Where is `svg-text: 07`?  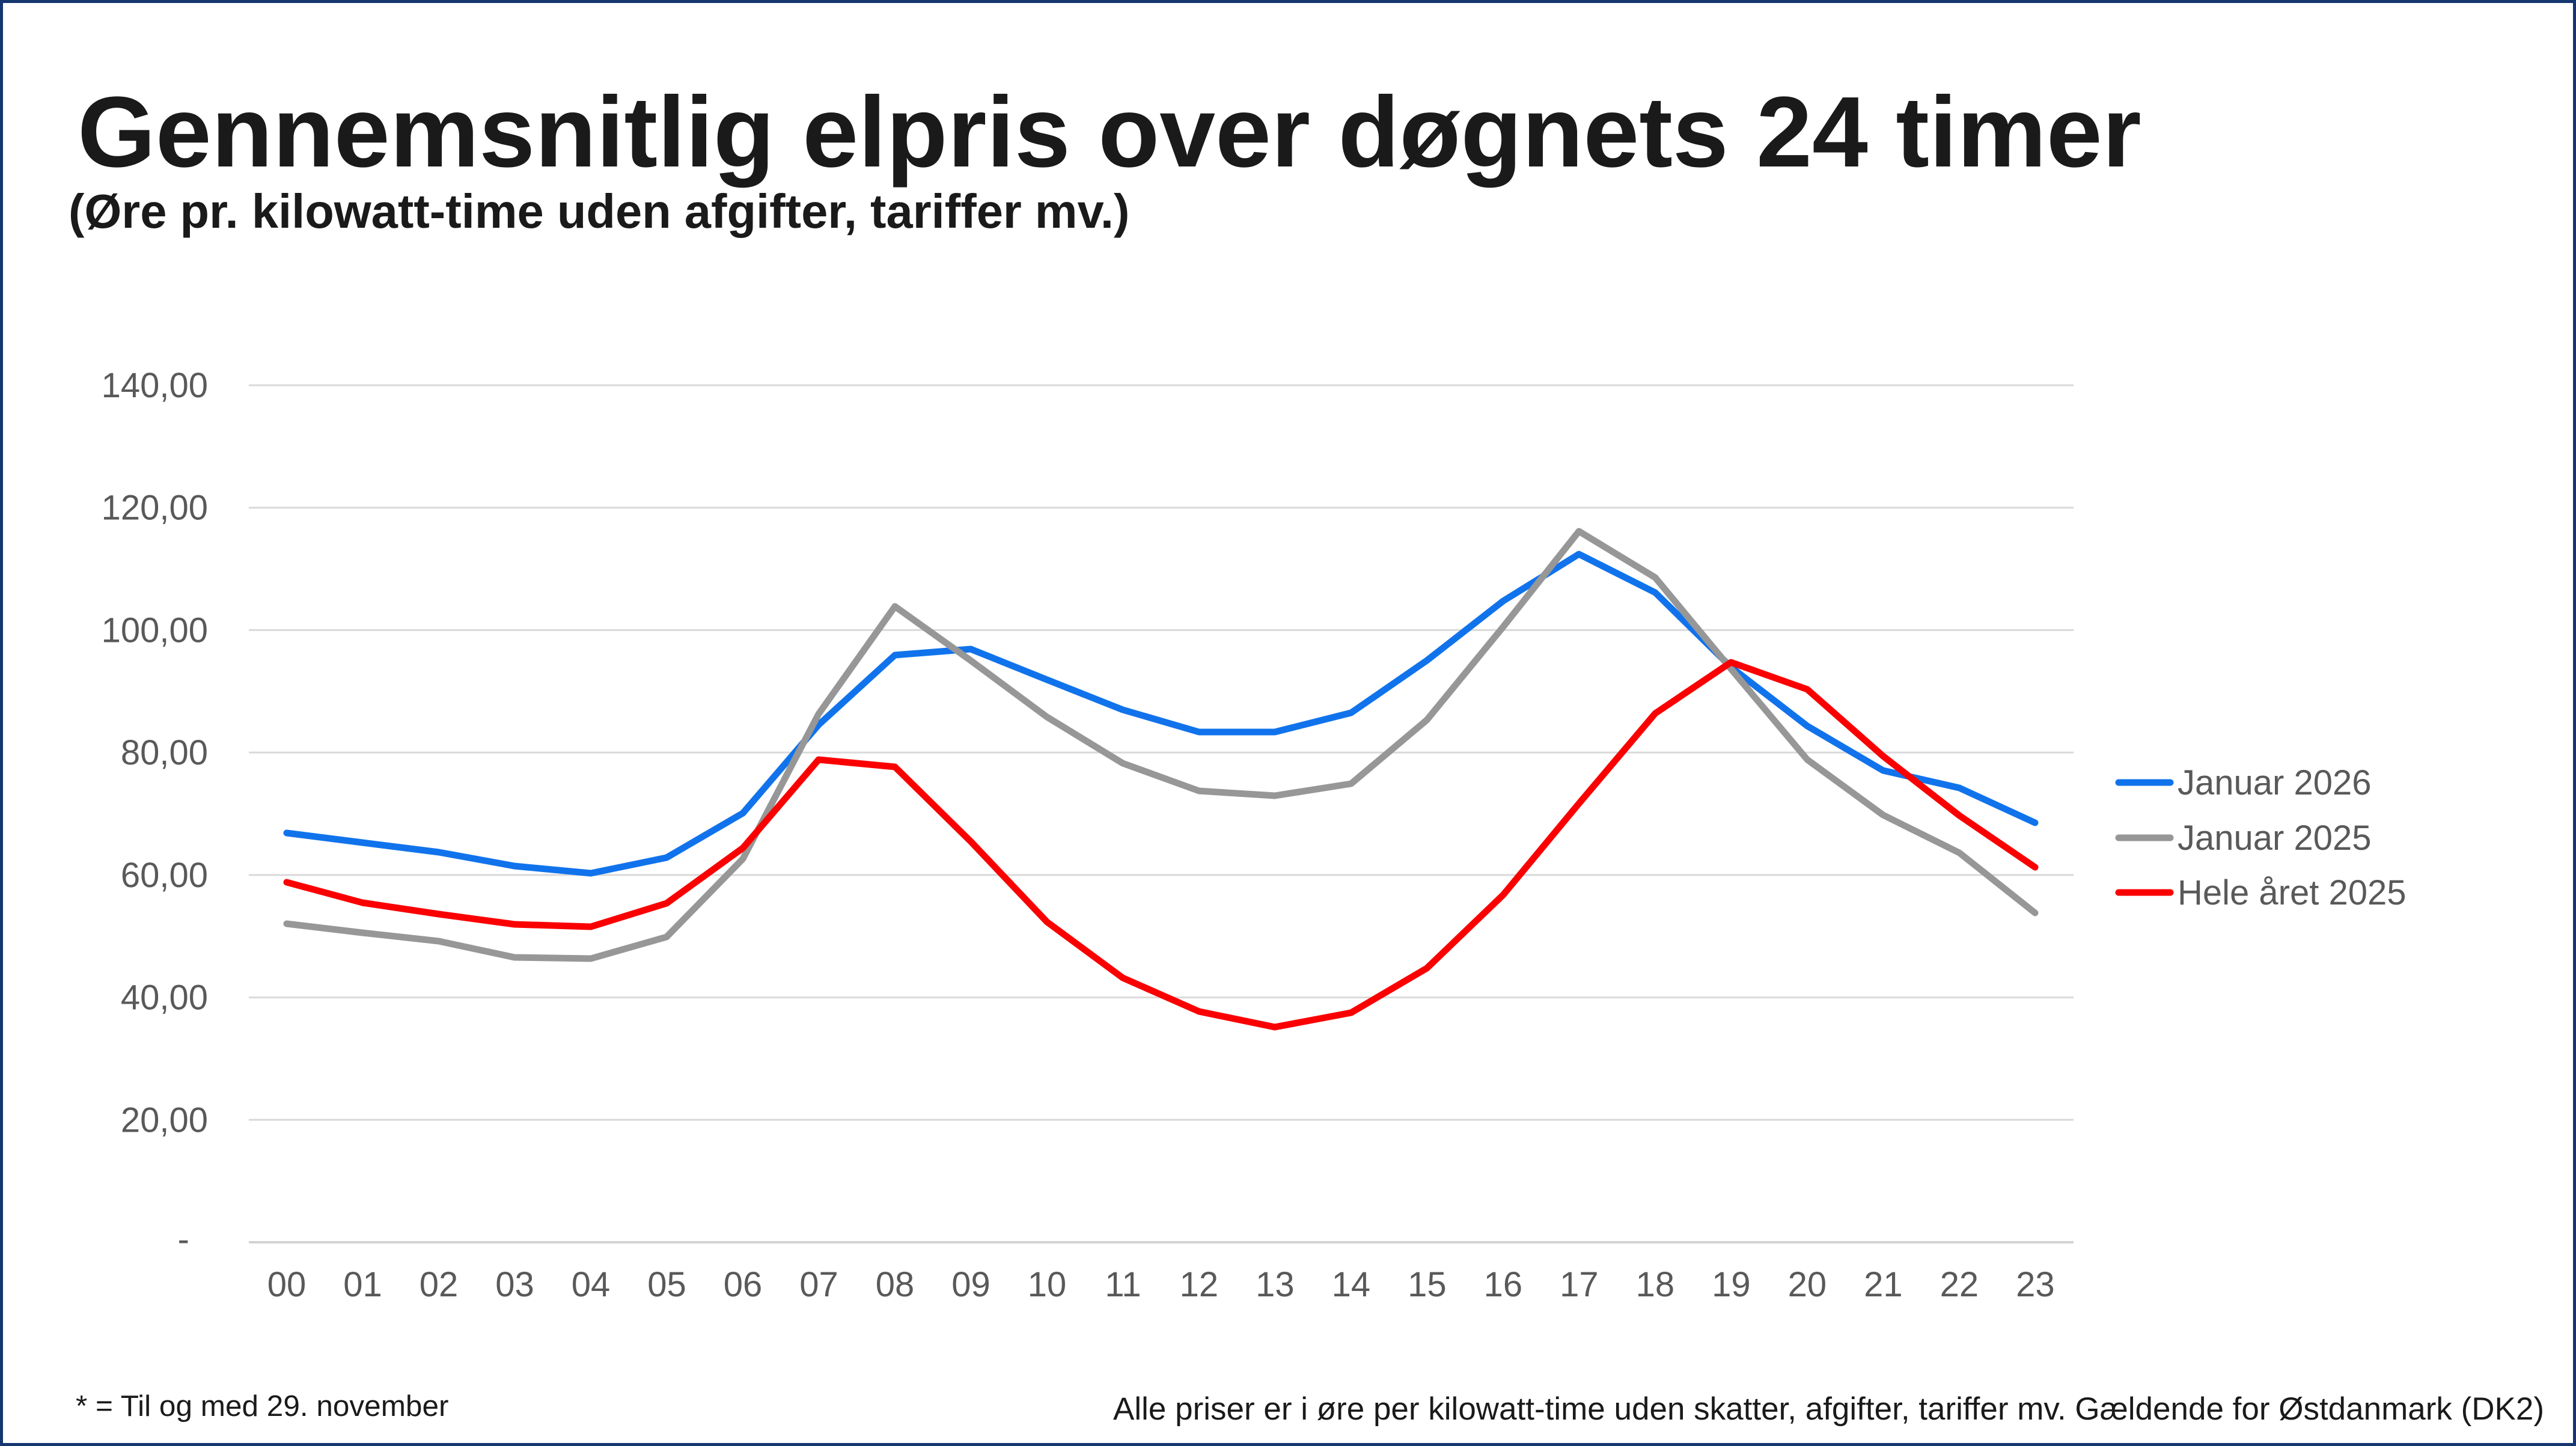 svg-text: 07 is located at coordinates (818, 1284).